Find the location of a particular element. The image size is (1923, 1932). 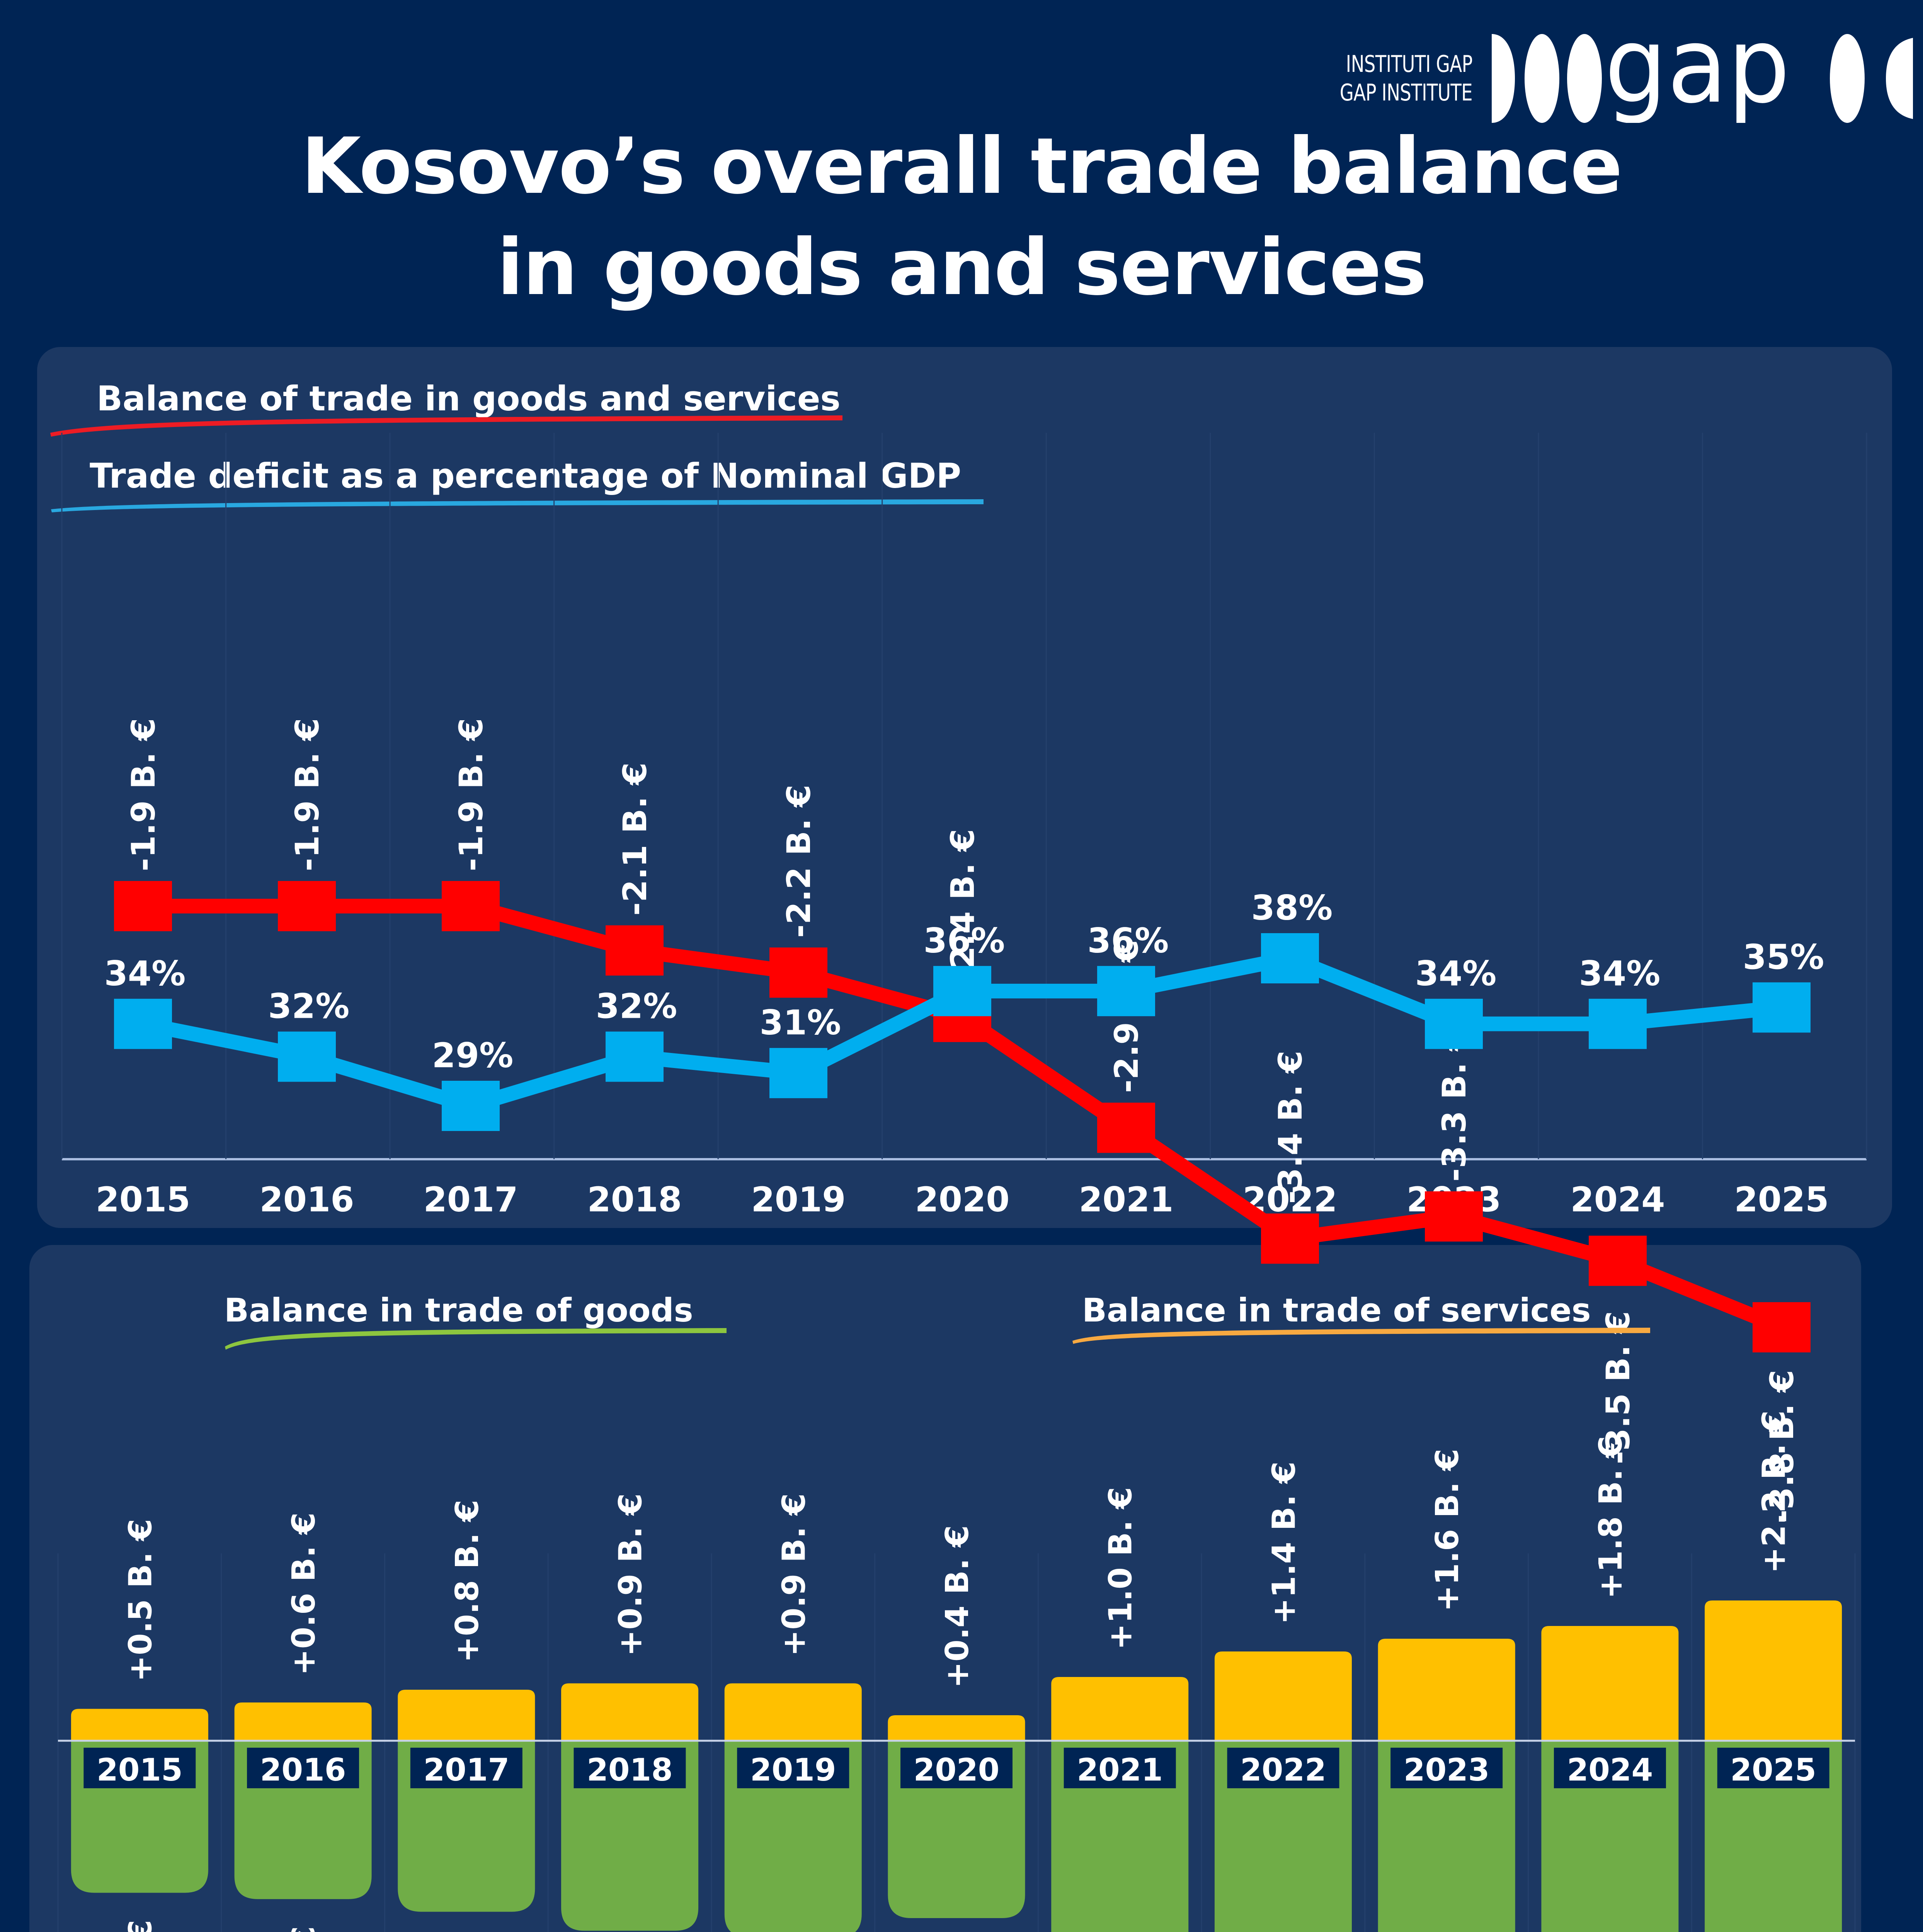

title-line-2: in goods and services is located at coordinates (962, 268).